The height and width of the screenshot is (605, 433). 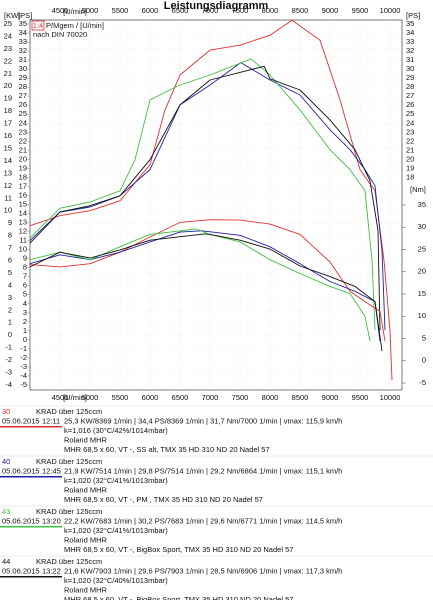 I want to click on y2-tick-label: 8, so click(x=25, y=267).